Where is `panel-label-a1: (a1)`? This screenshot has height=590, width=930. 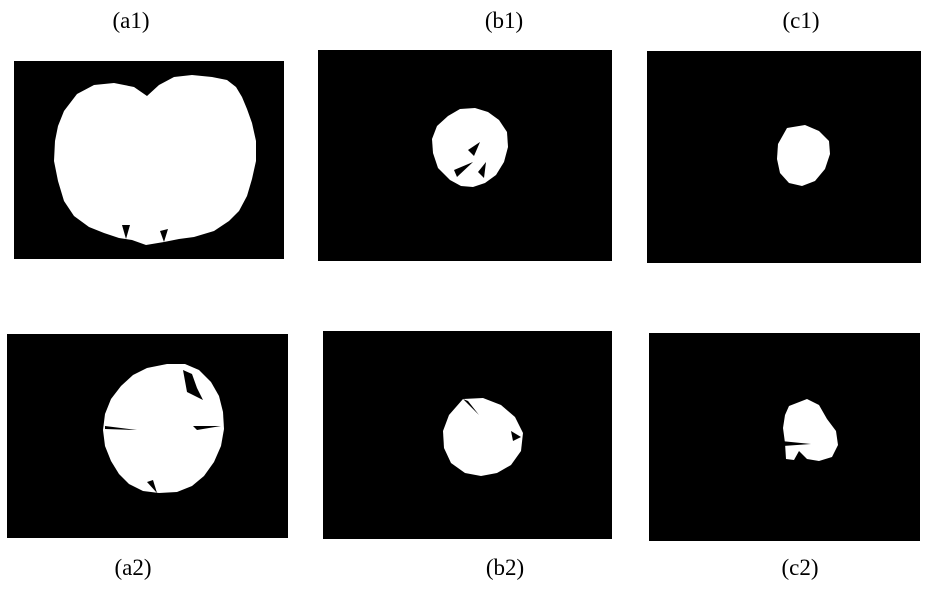
panel-label-a1: (a1) is located at coordinates (131, 20).